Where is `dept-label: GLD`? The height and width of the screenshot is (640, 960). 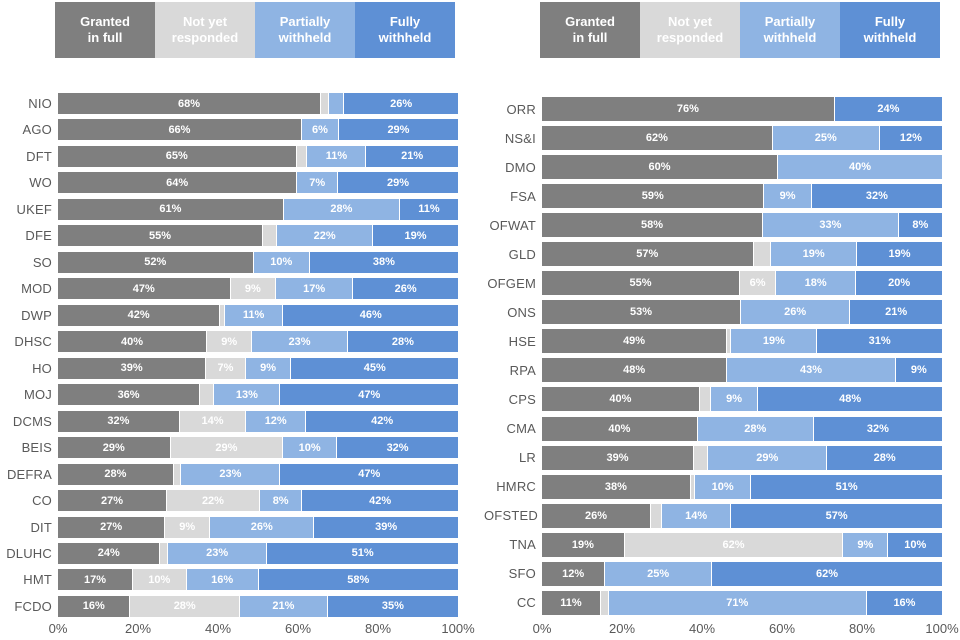 dept-label: GLD is located at coordinates (522, 254).